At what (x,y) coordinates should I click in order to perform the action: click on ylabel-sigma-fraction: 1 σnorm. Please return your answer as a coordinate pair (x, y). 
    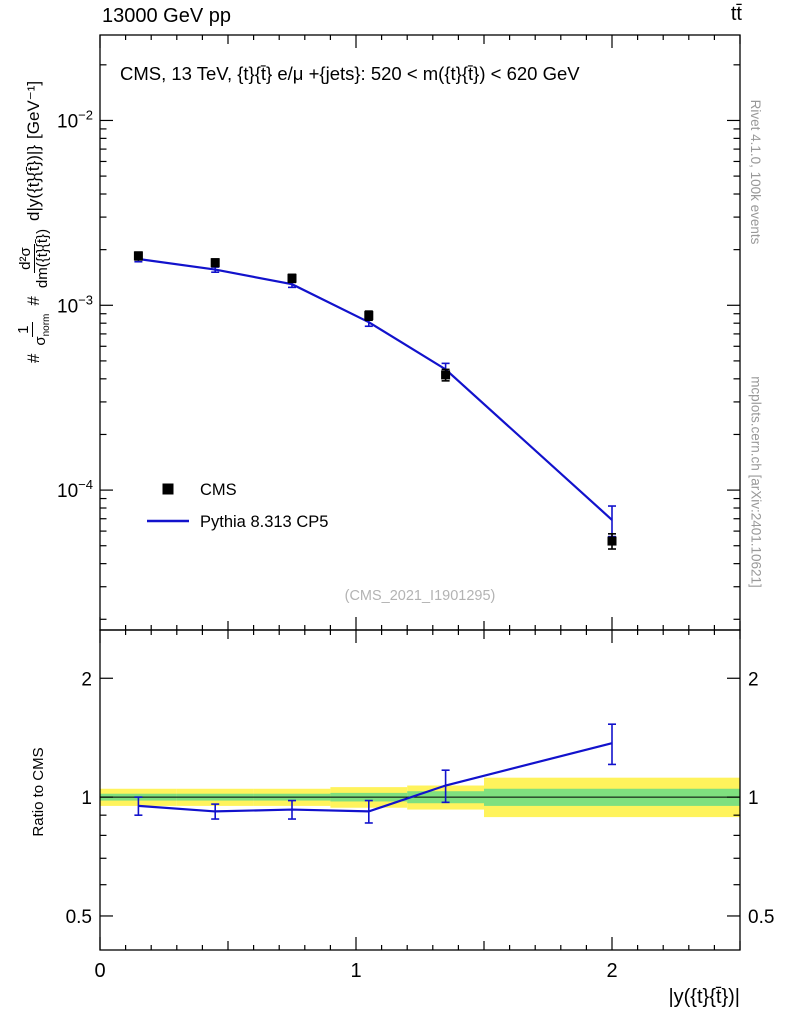
    Looking at the image, I should click on (34, 330).